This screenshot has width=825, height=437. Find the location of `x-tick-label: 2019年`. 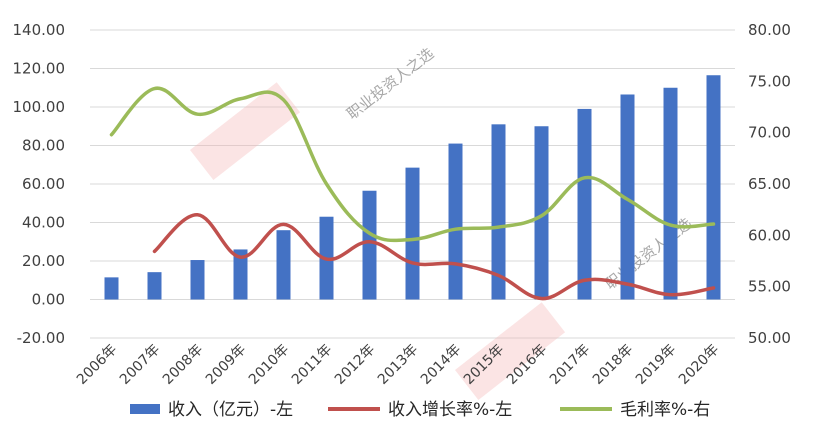

x-tick-label: 2019年 is located at coordinates (656, 365).